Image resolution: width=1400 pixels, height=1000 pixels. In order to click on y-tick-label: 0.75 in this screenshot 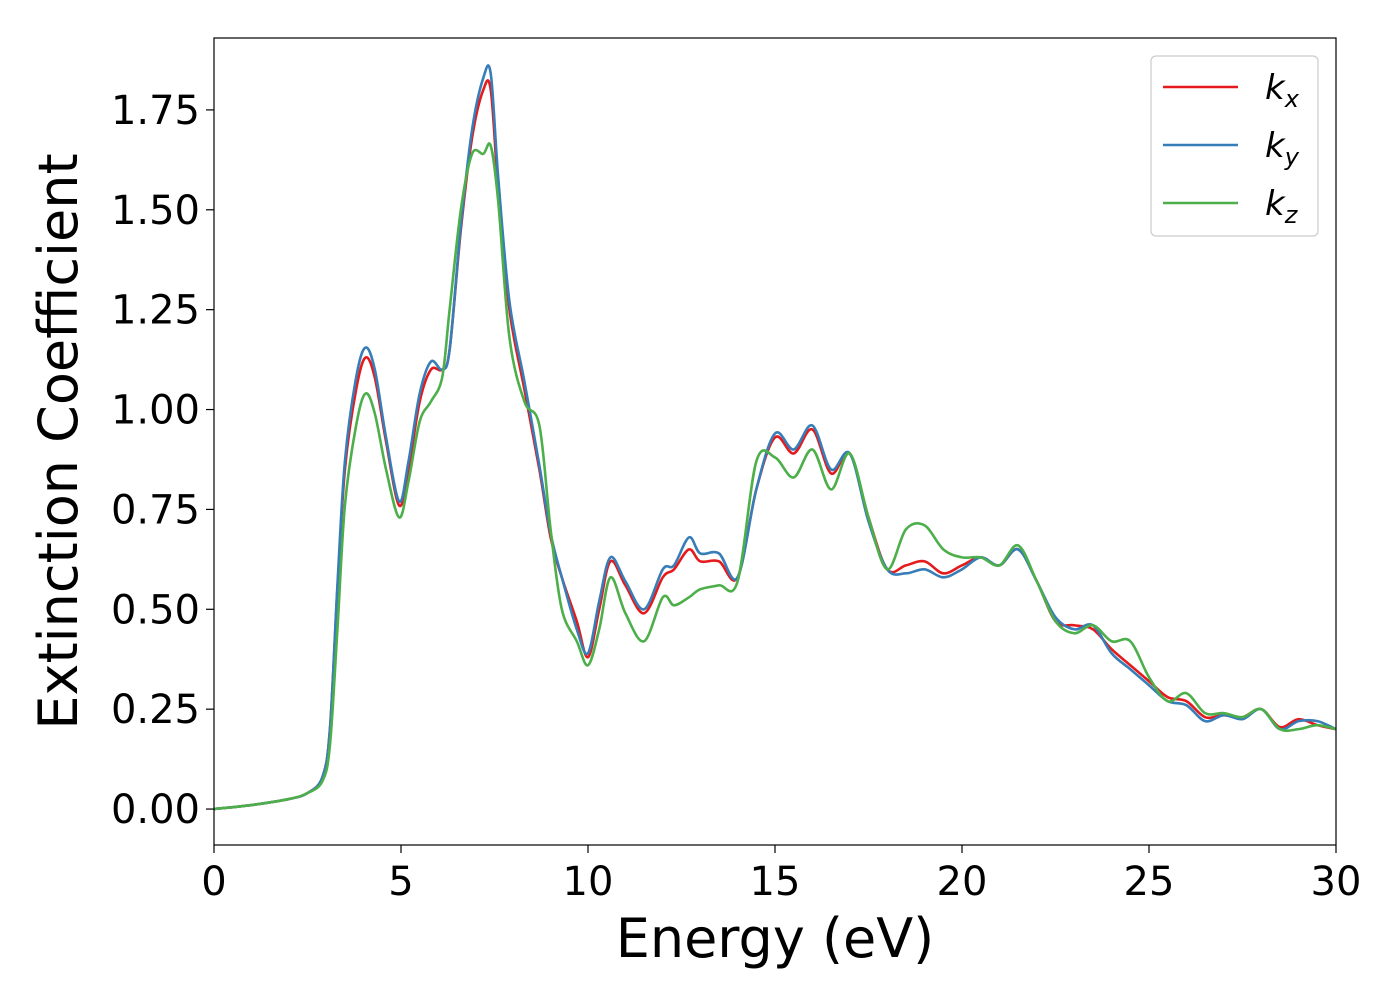, I will do `click(155, 510)`.